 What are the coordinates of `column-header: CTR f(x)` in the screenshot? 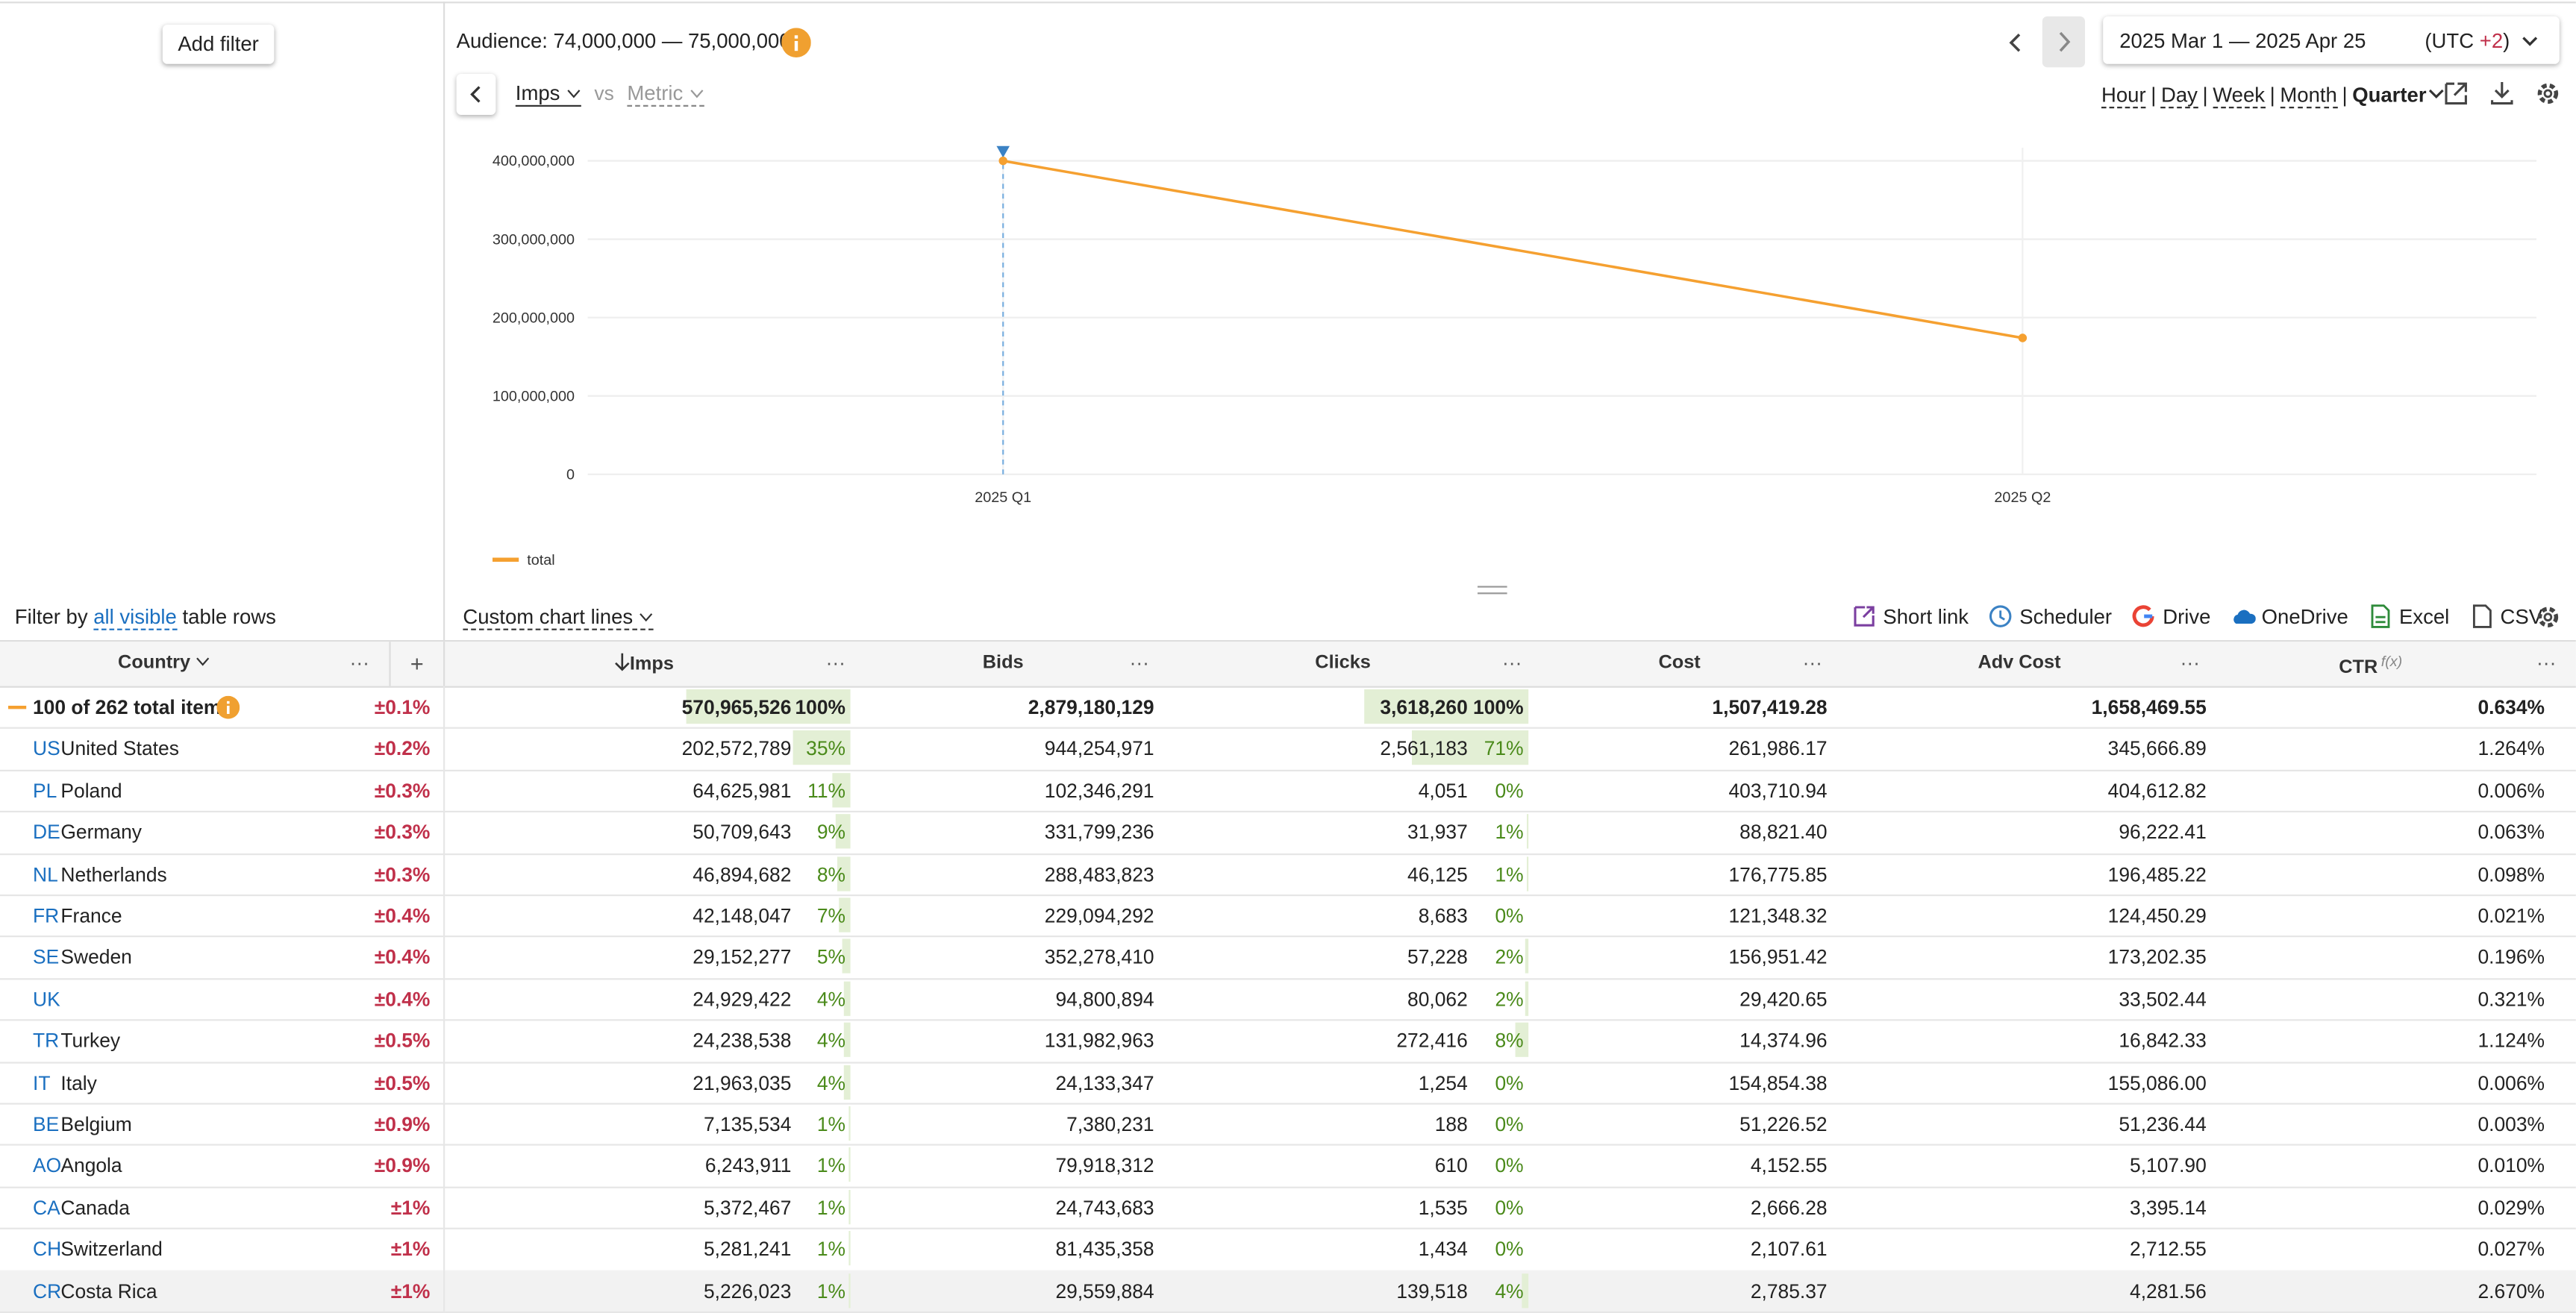 It's located at (2370, 666).